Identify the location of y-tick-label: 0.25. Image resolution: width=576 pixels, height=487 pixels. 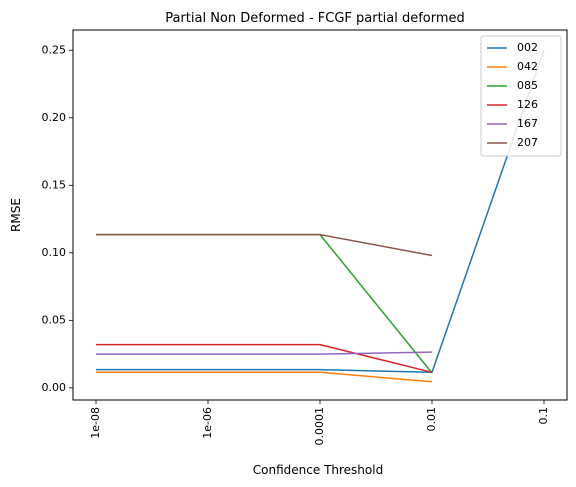
(54, 49).